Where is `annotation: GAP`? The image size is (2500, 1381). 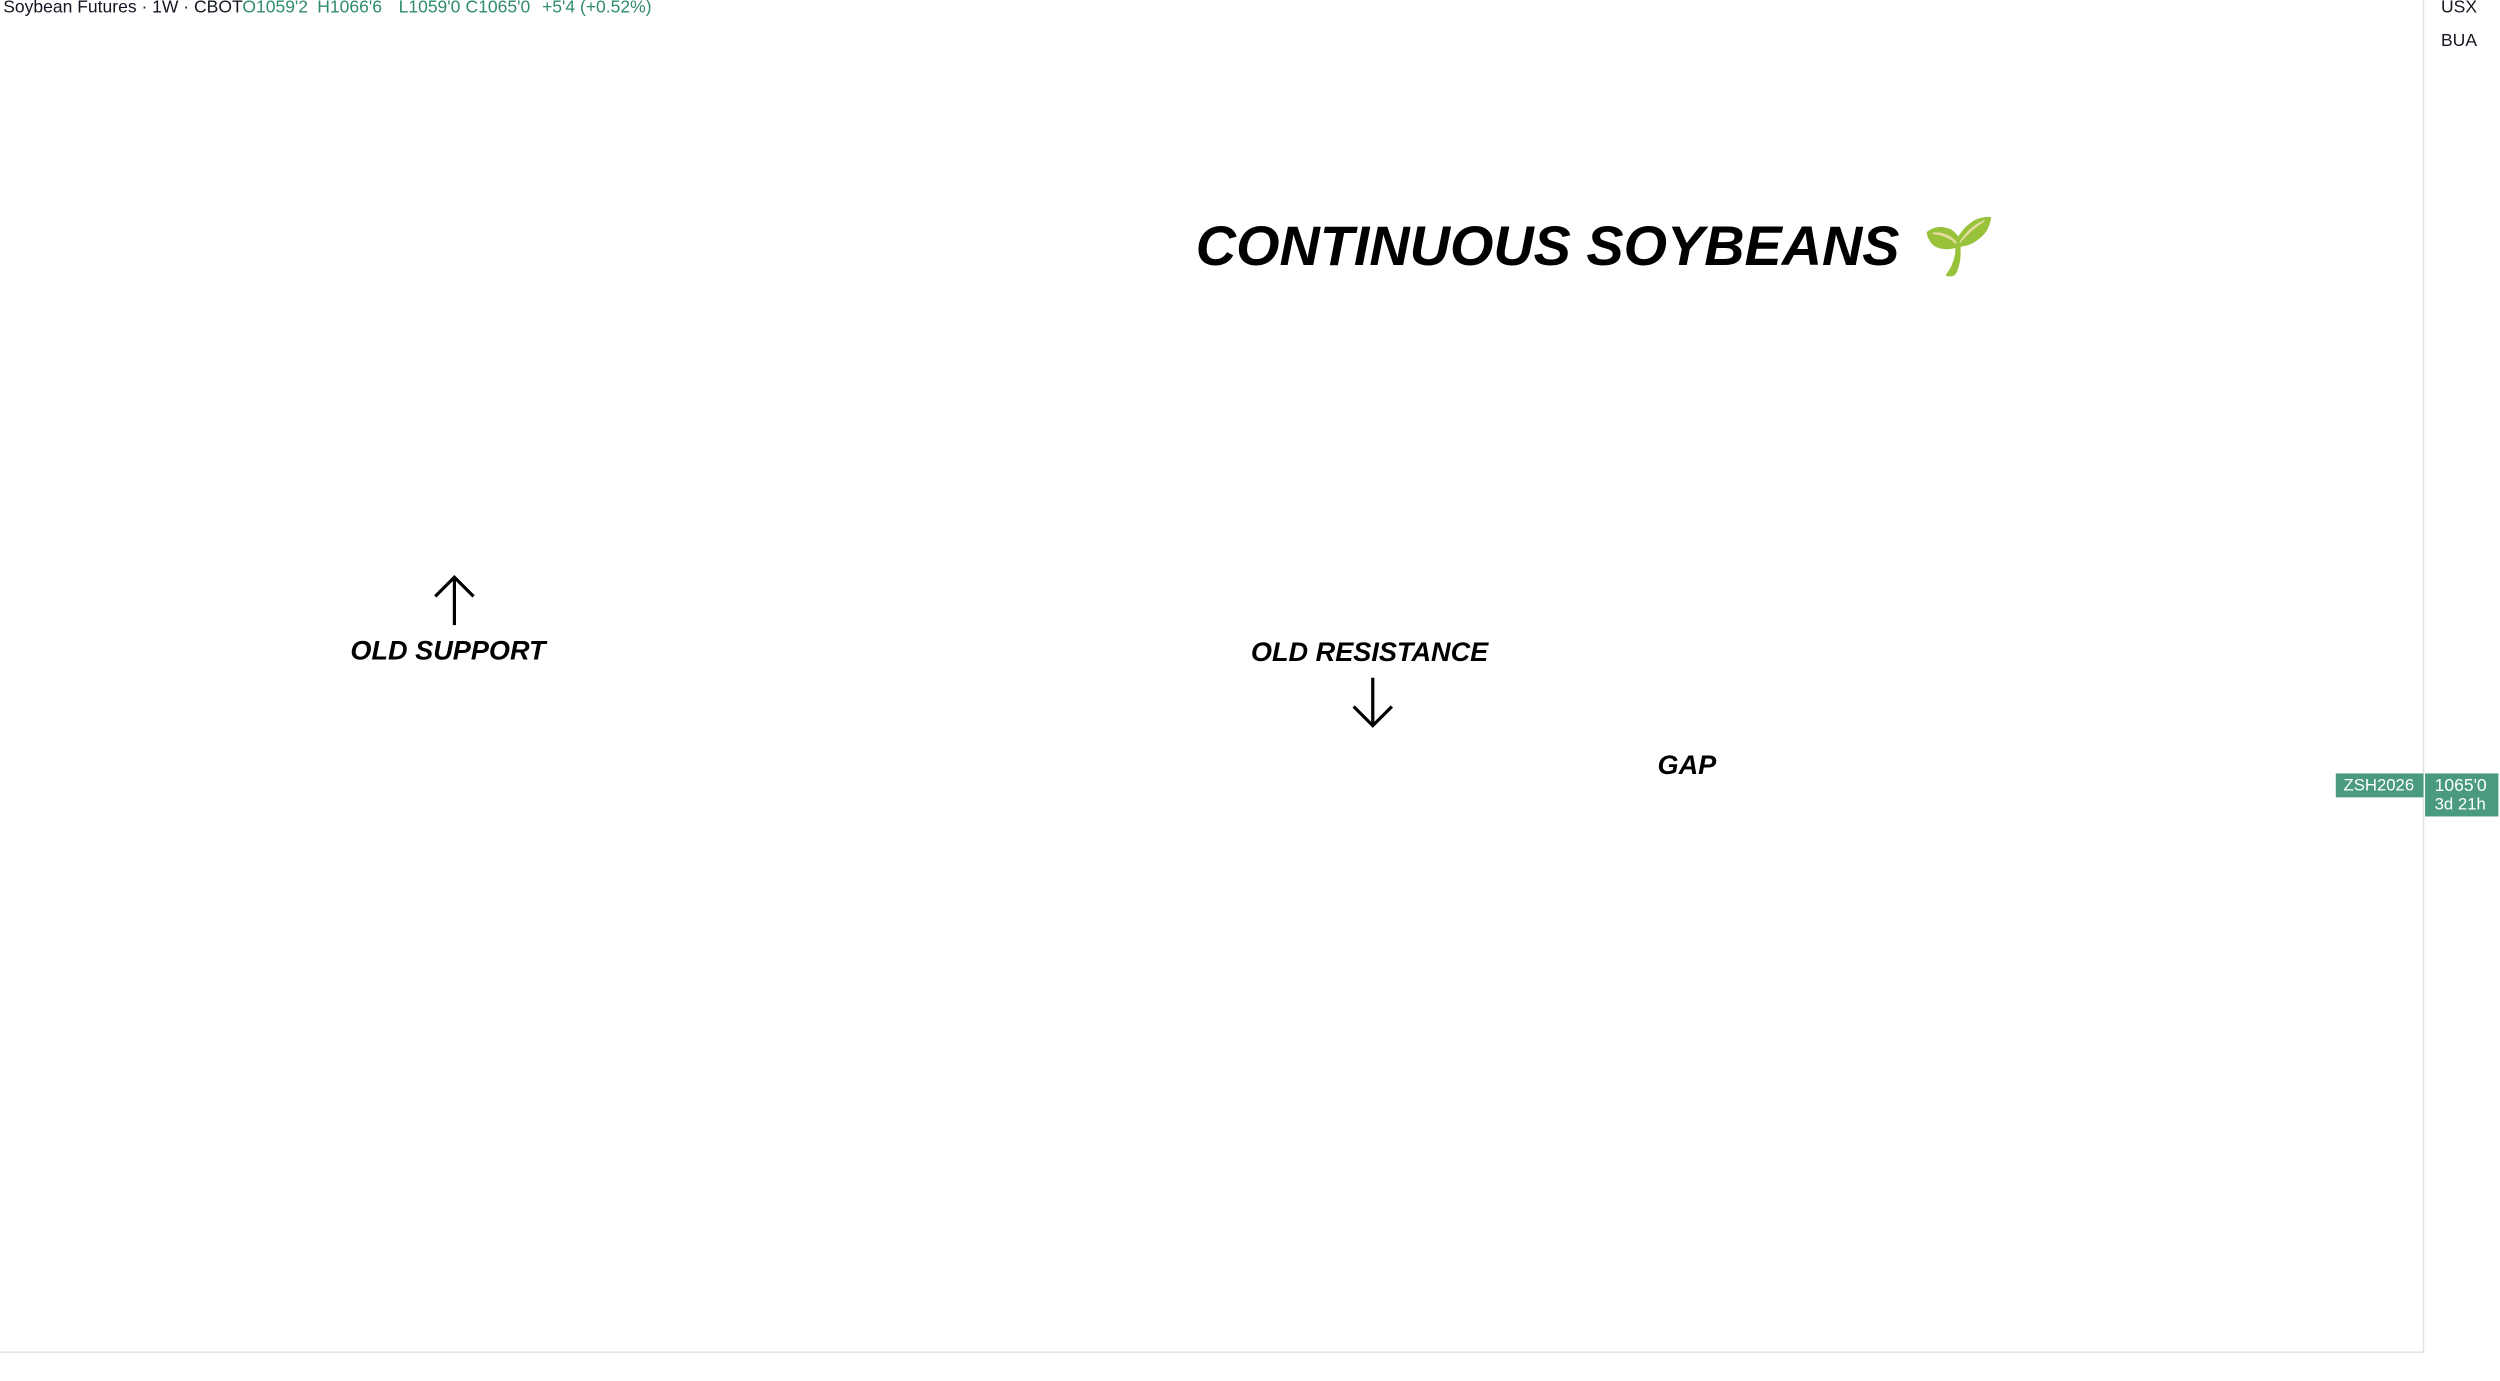
annotation: GAP is located at coordinates (1688, 764).